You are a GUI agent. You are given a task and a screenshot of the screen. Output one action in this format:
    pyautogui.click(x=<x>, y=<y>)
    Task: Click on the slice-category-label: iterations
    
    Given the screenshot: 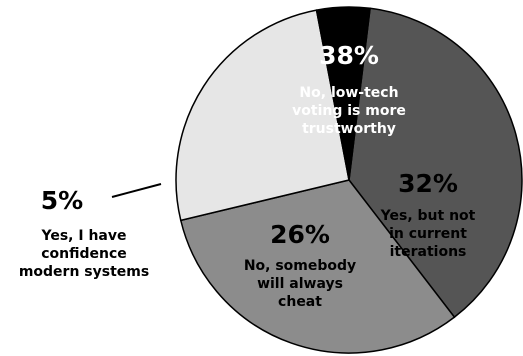 What is the action you would take?
    pyautogui.click(x=428, y=252)
    